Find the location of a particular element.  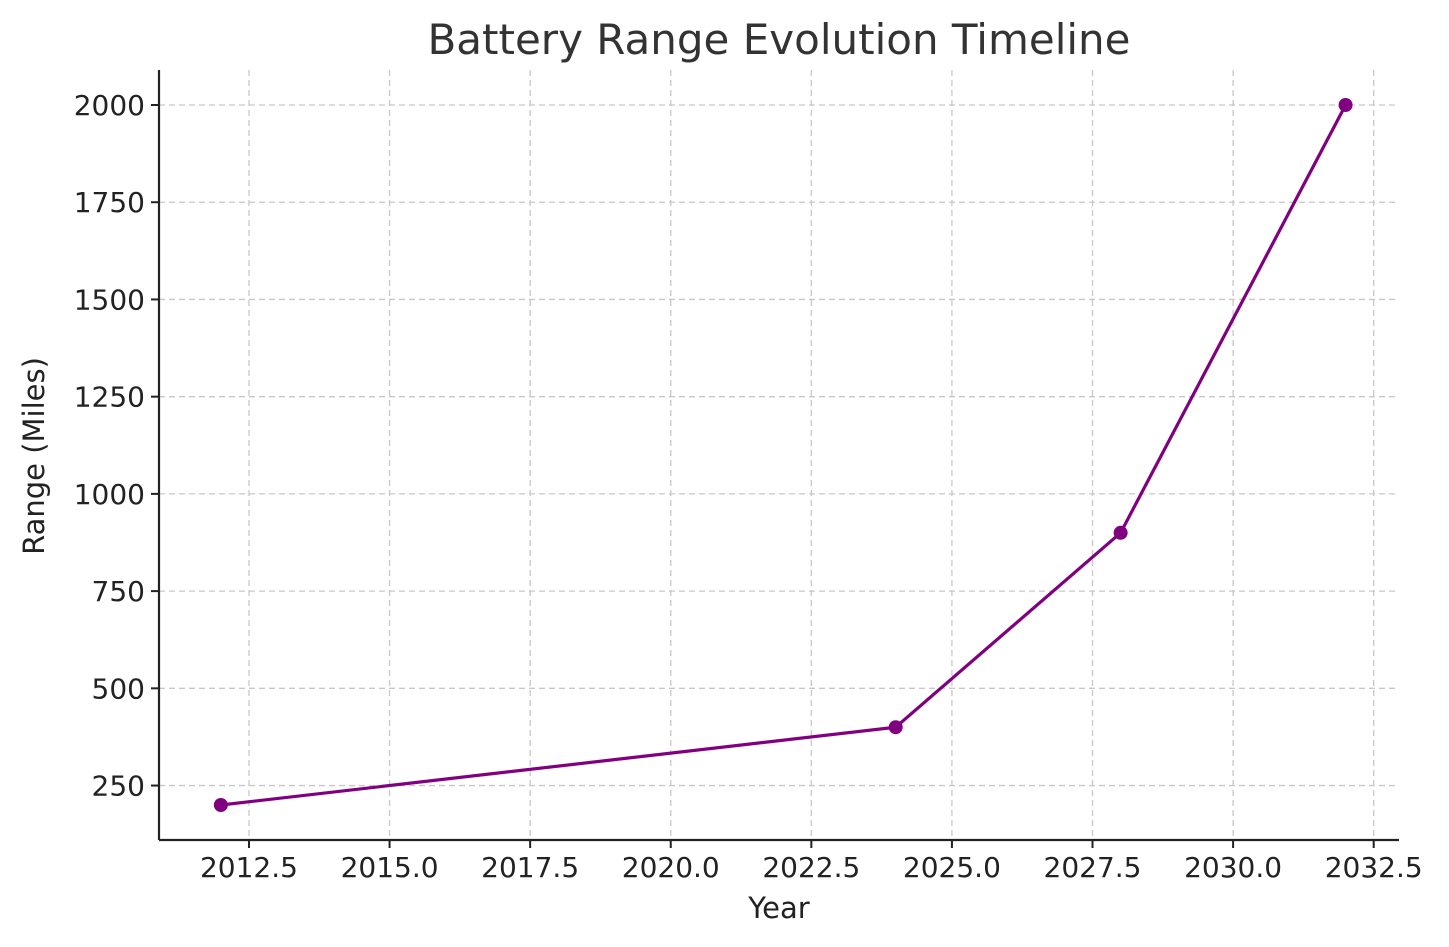

chart-title: Battery Range Evolution Timeline is located at coordinates (778, 39).